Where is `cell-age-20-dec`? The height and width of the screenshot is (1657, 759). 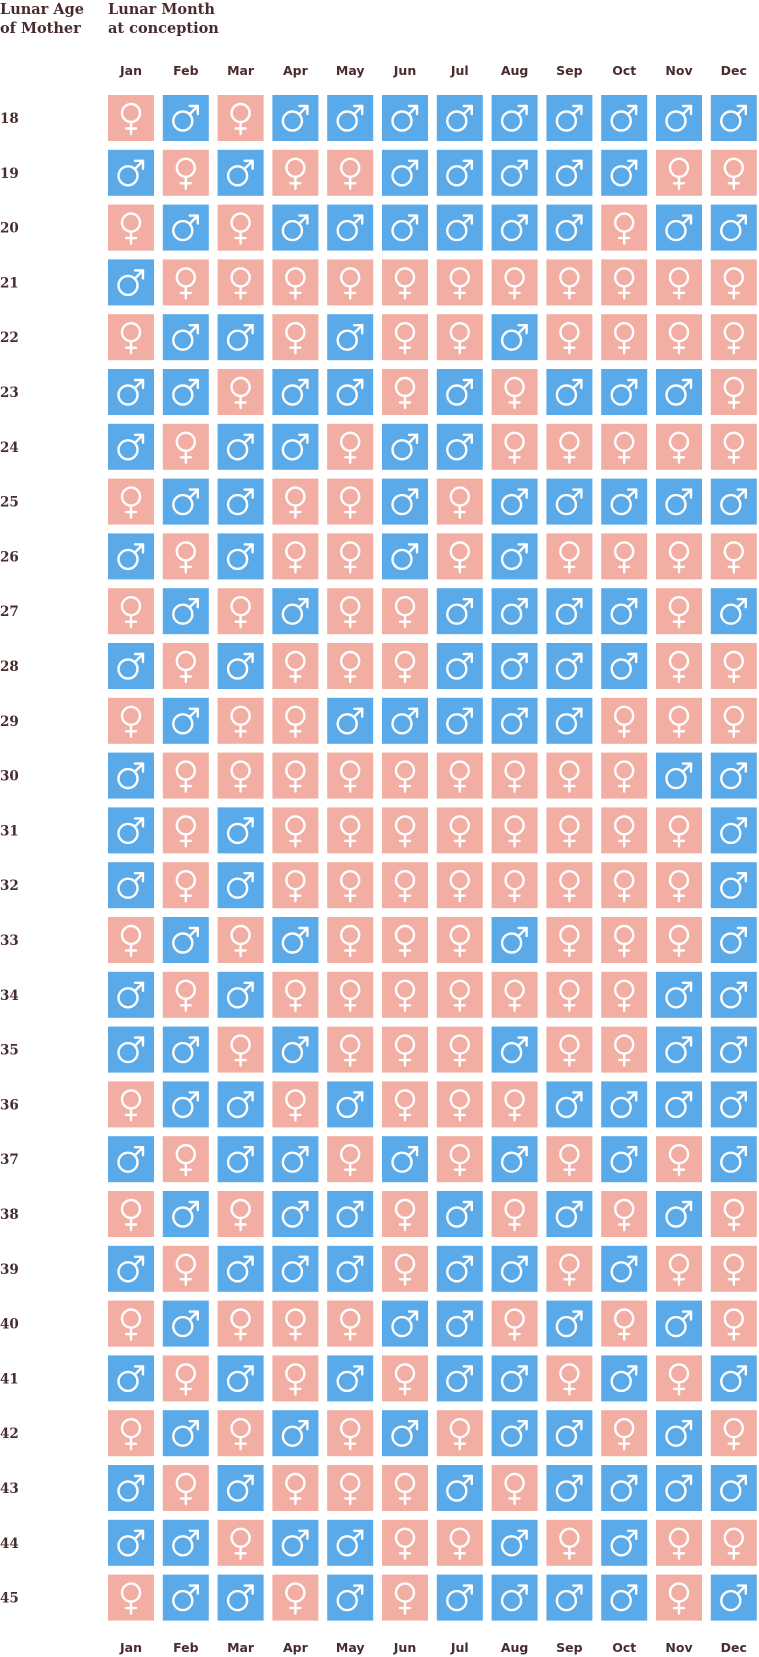 cell-age-20-dec is located at coordinates (733, 227).